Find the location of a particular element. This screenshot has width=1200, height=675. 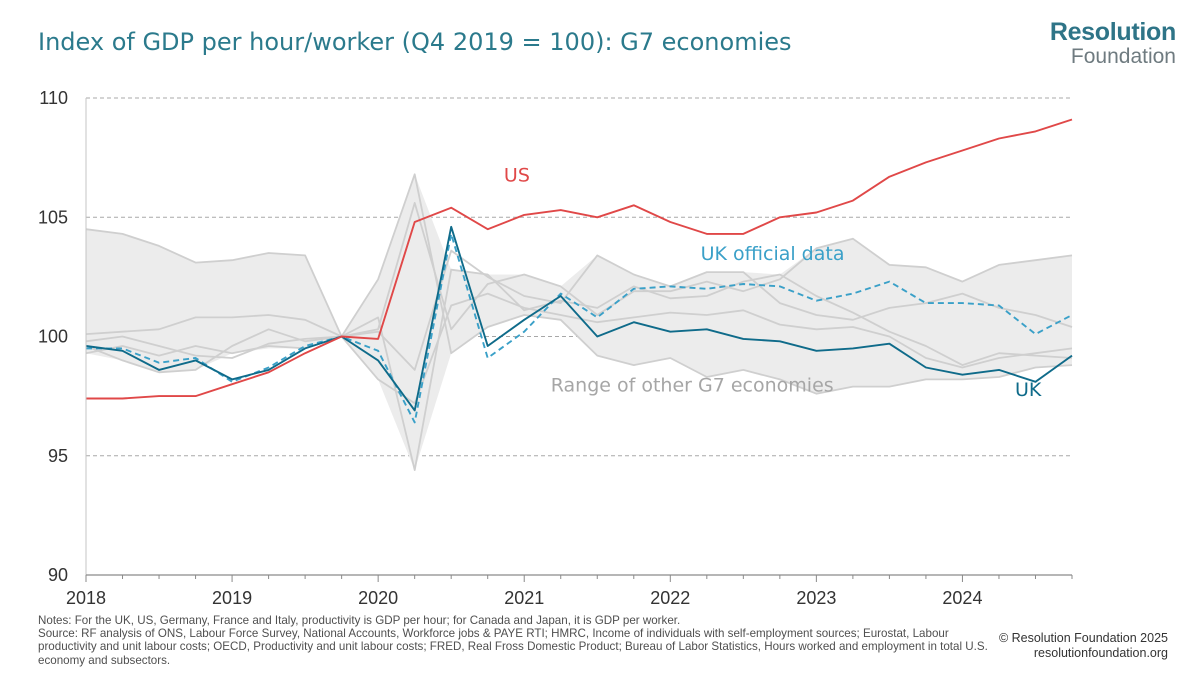

x-tick-label: 2023 is located at coordinates (816, 598).